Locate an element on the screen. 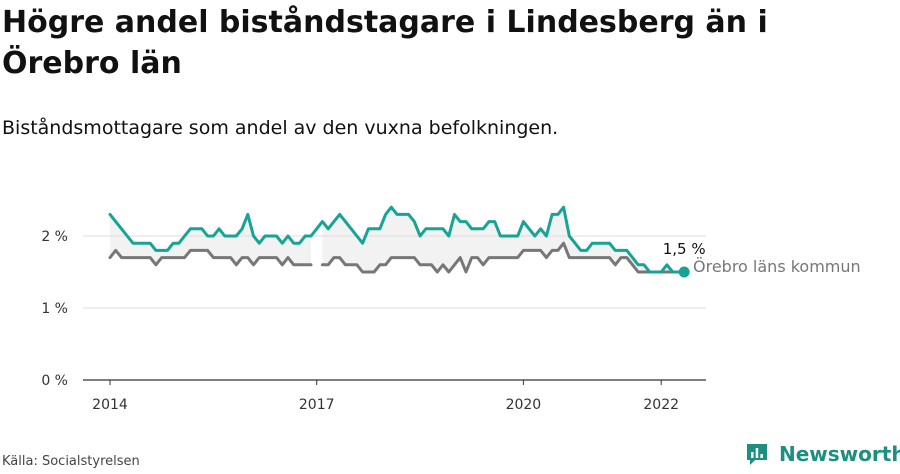 The height and width of the screenshot is (474, 900). end-point-marker is located at coordinates (684, 272).